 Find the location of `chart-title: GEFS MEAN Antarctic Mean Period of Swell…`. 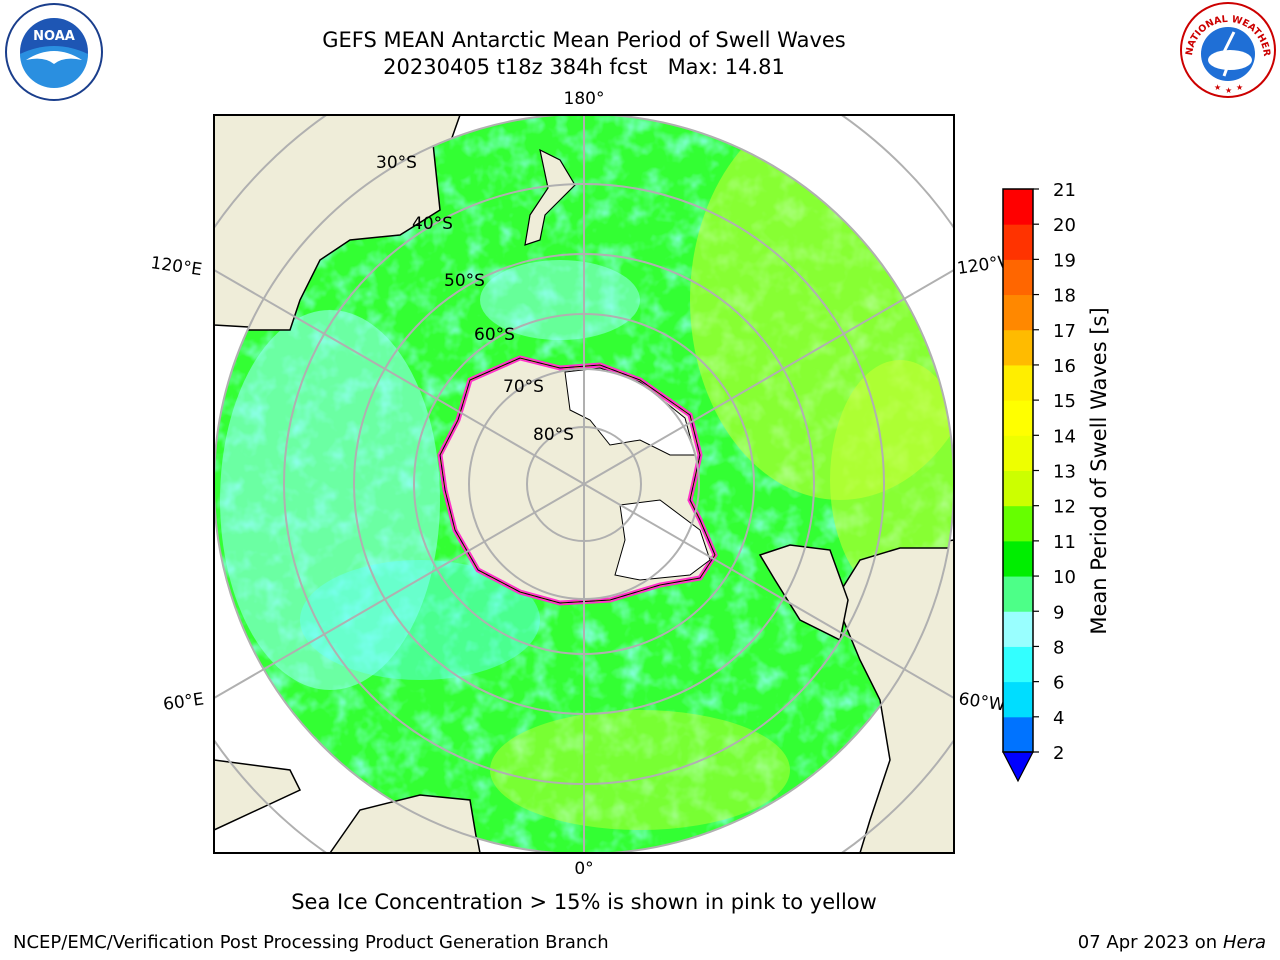

chart-title: GEFS MEAN Antarctic Mean Period of Swell… is located at coordinates (584, 40).